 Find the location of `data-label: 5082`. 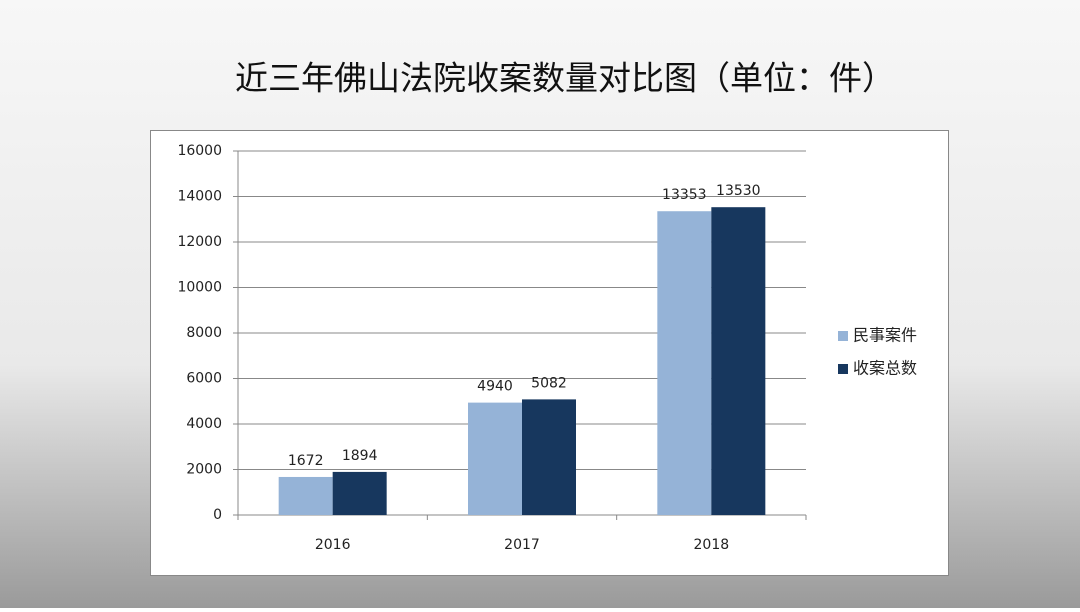

data-label: 5082 is located at coordinates (549, 383).